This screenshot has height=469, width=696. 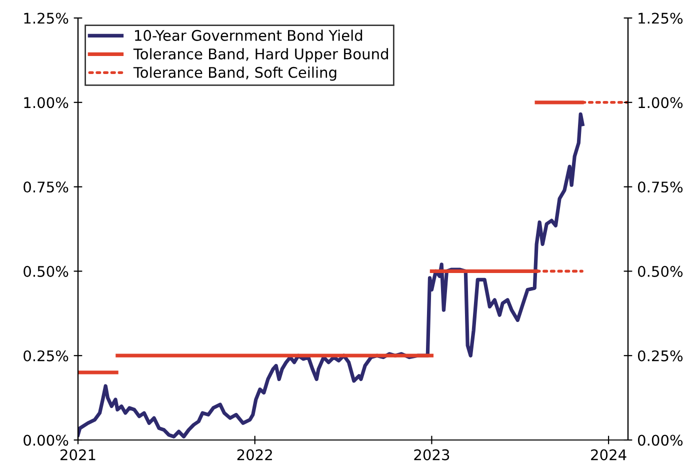 What do you see at coordinates (46, 102) in the screenshot?
I see `y-tick-label: 1.00%` at bounding box center [46, 102].